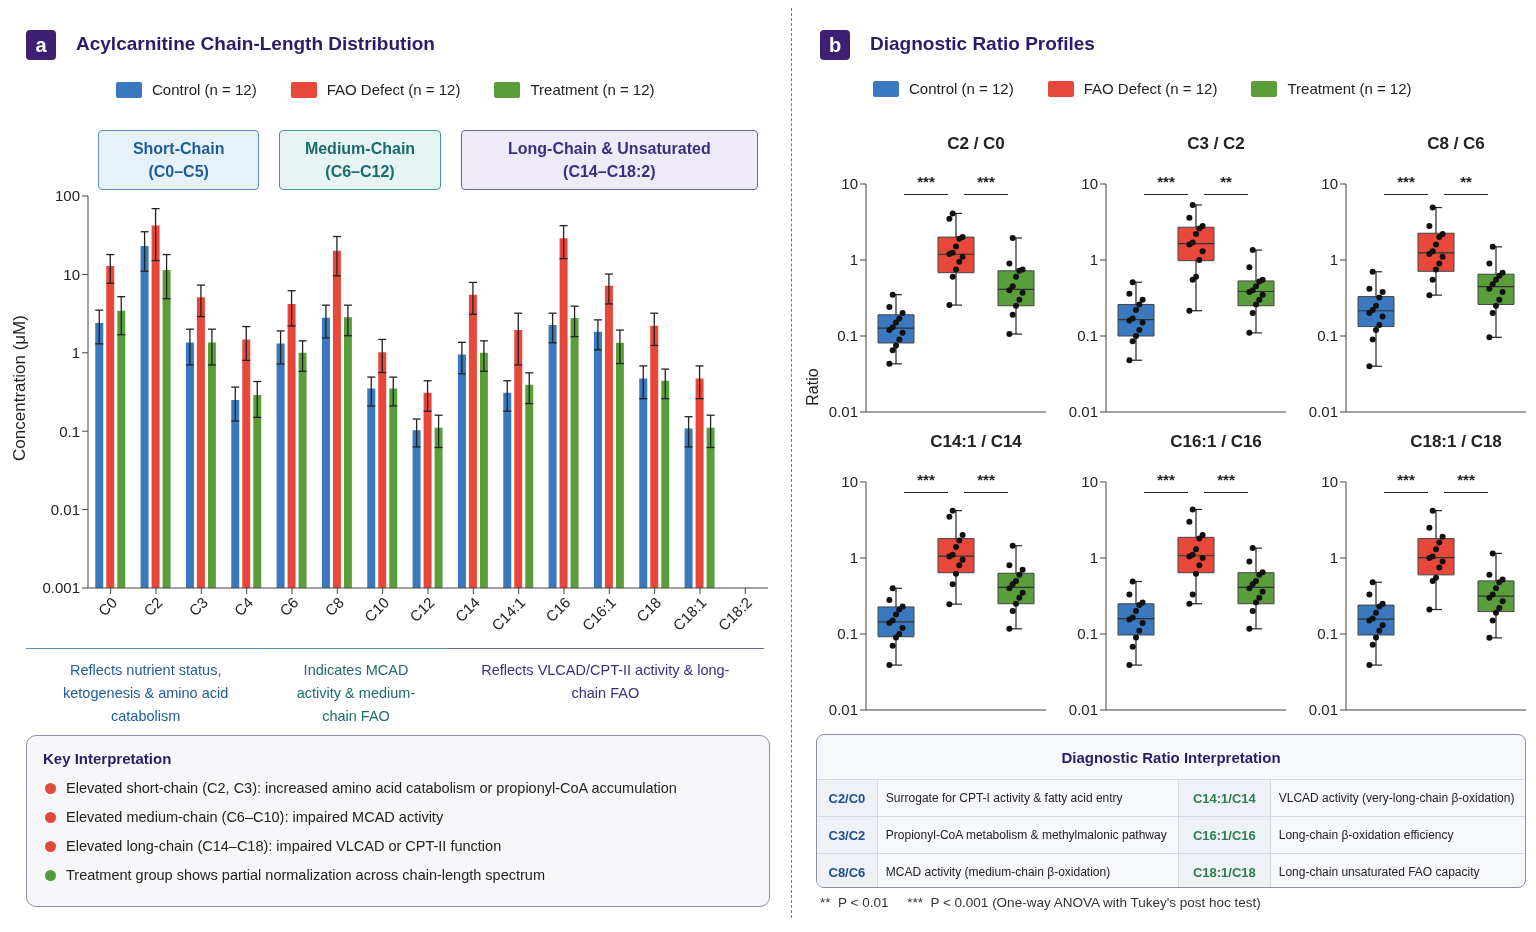  What do you see at coordinates (1171, 757) in the screenshot?
I see `text: Diagnostic Ratio Interpretation` at bounding box center [1171, 757].